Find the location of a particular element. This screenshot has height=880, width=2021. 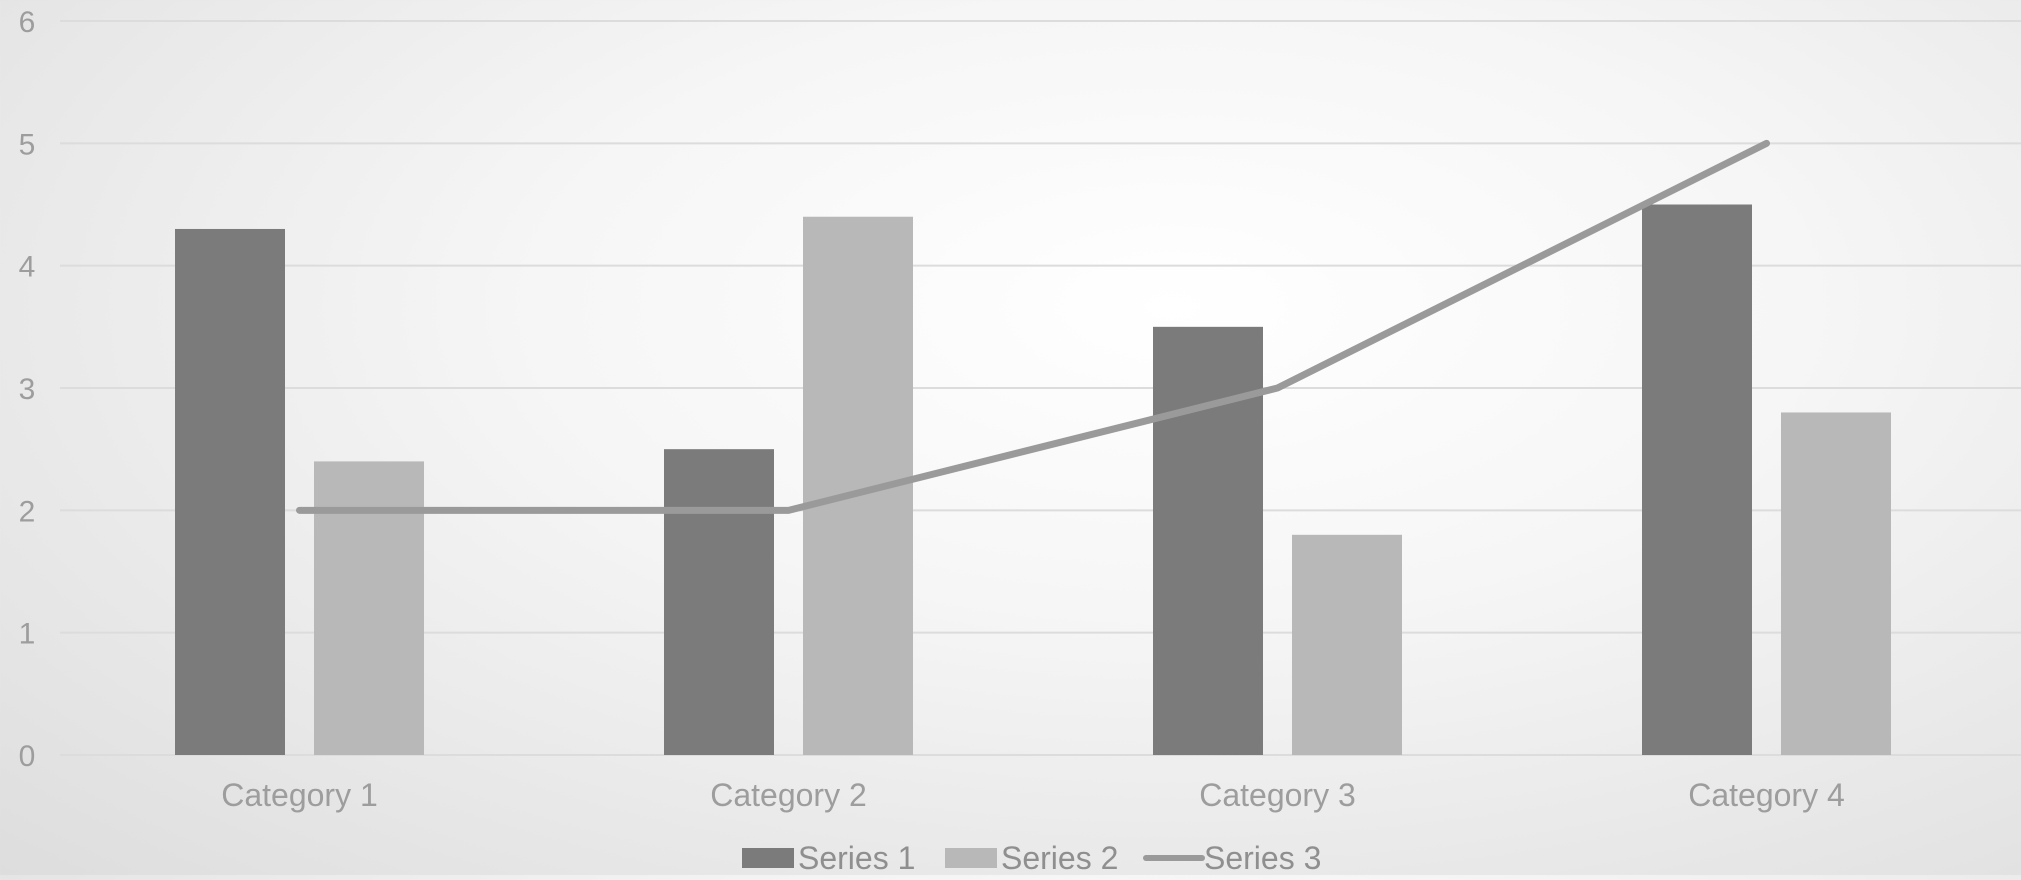

legend-label-series-2: Series 2 is located at coordinates (1059, 857).